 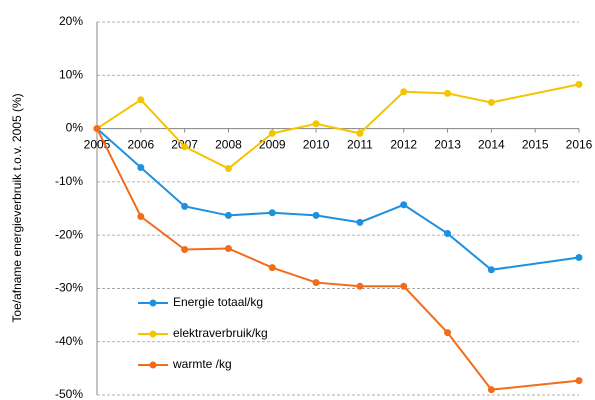 What do you see at coordinates (447, 145) in the screenshot?
I see `x-tick-label: 2013` at bounding box center [447, 145].